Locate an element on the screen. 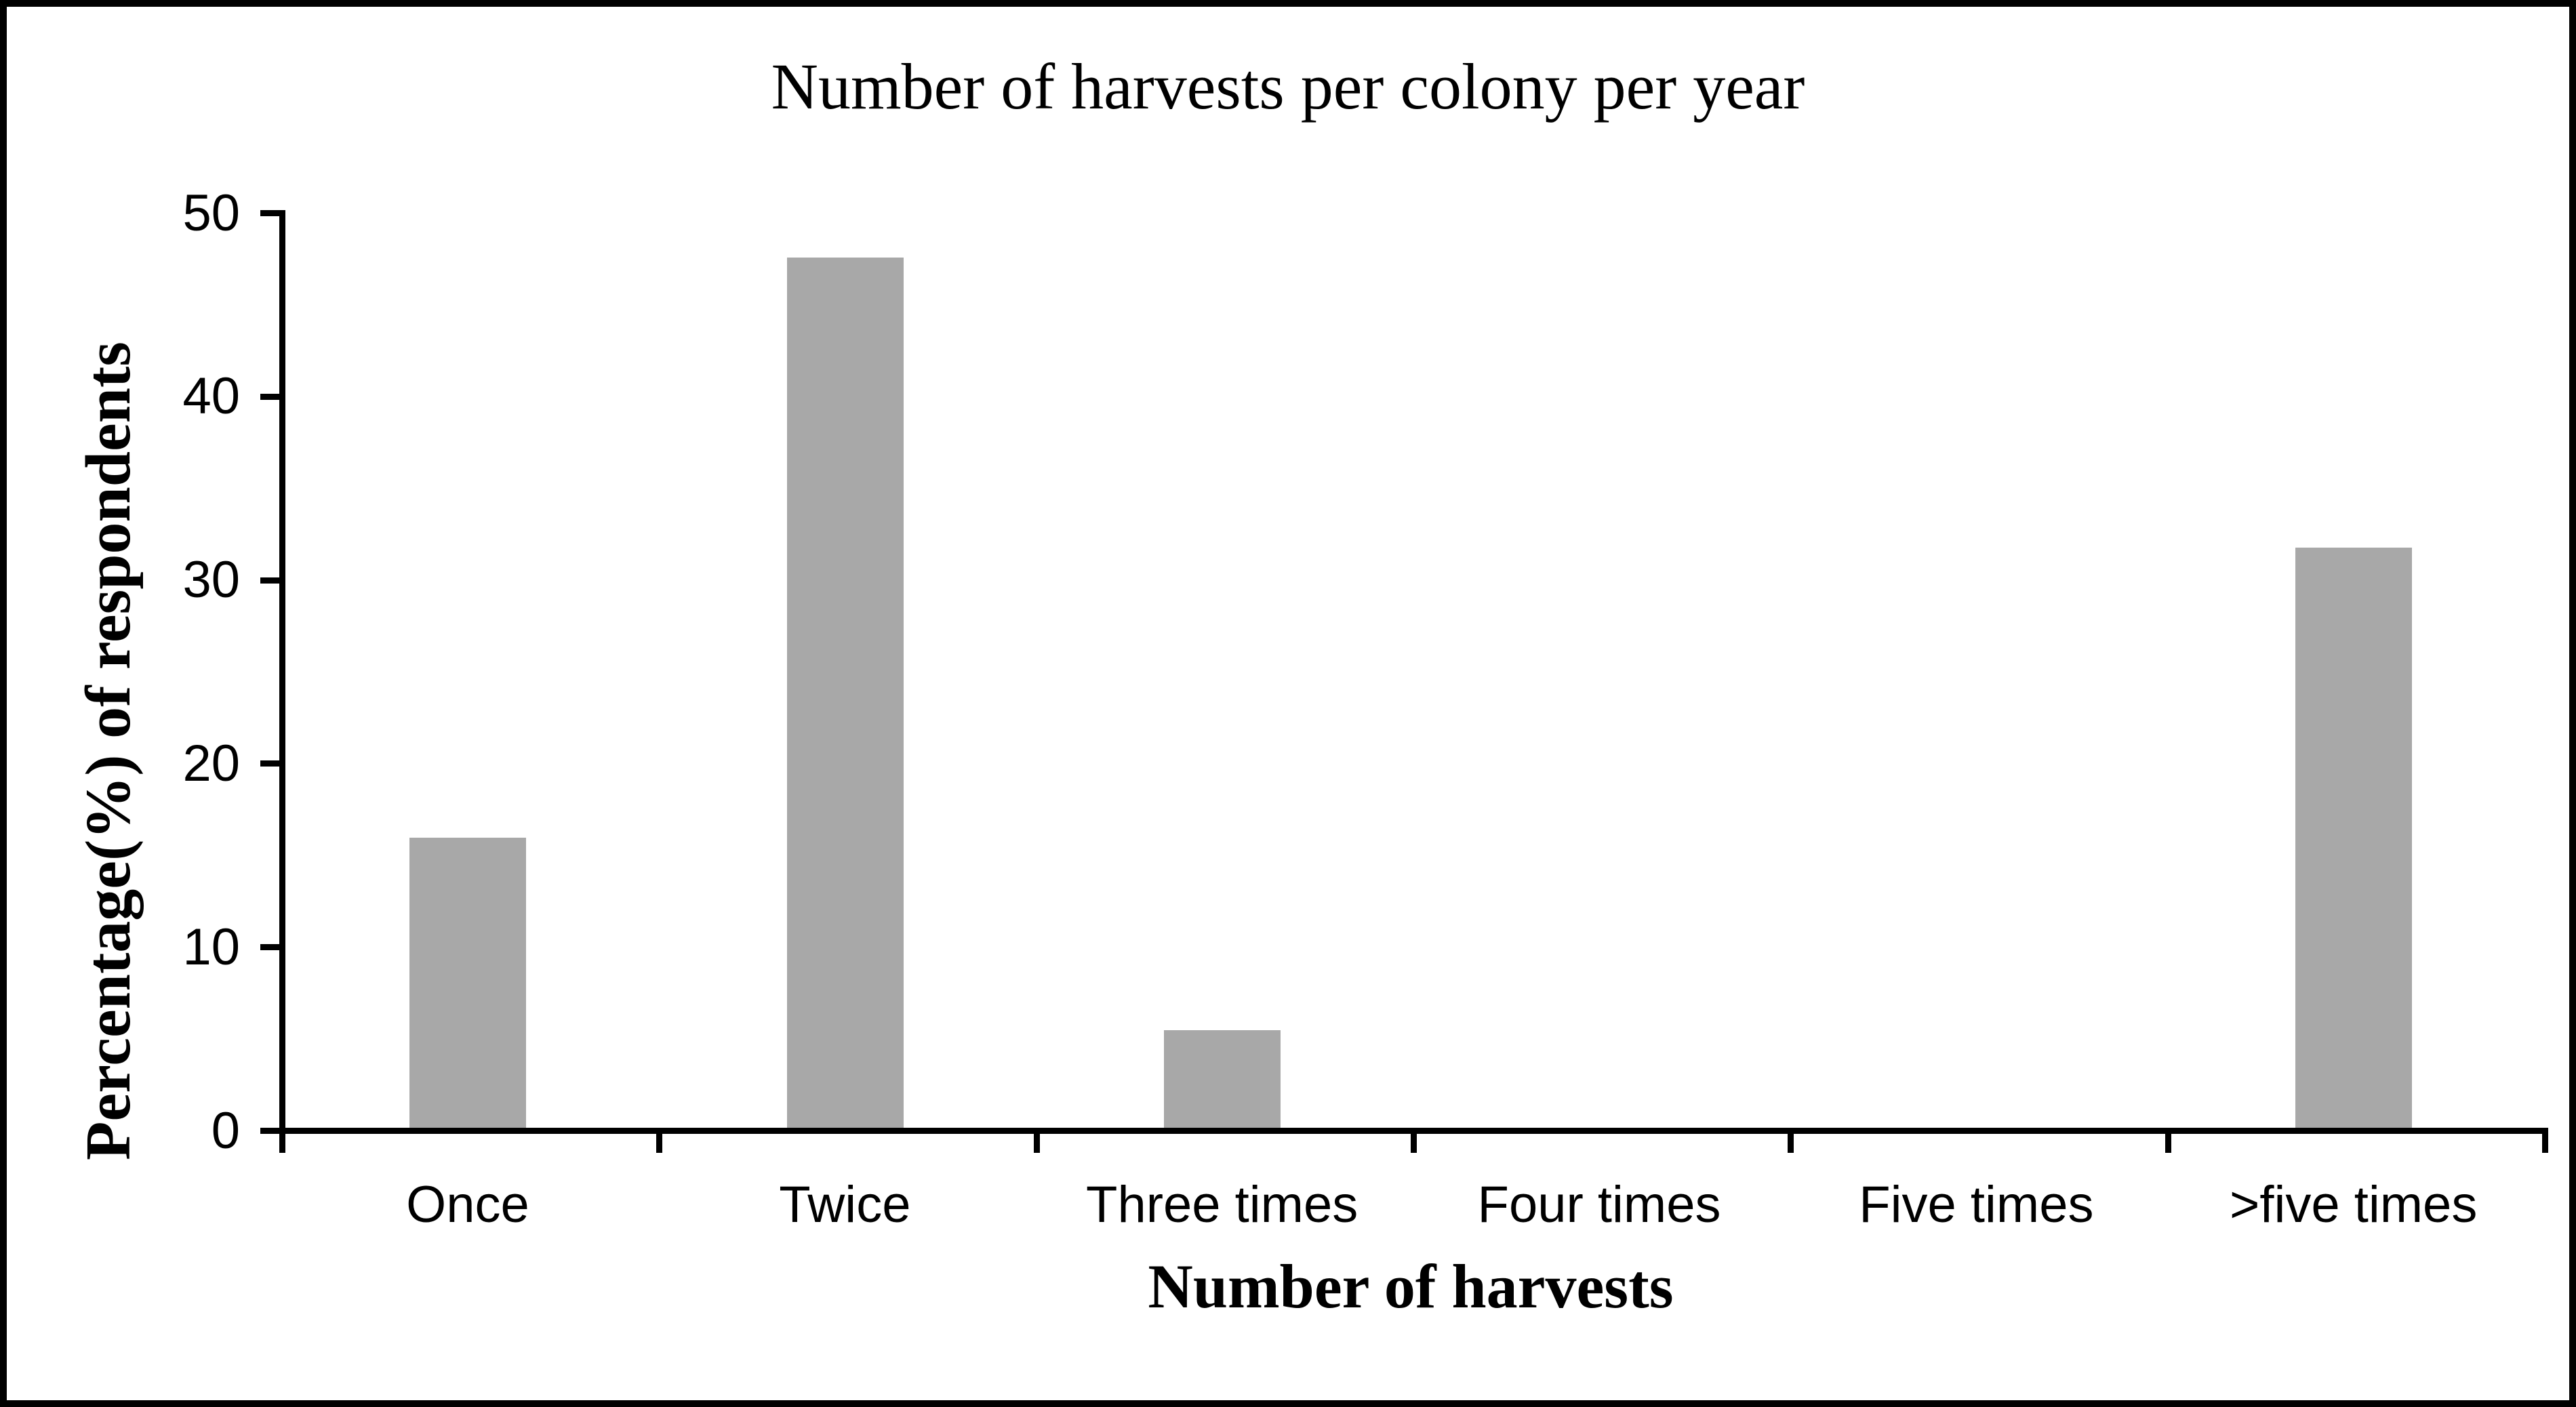  bar-five-times is located at coordinates (2353, 838).